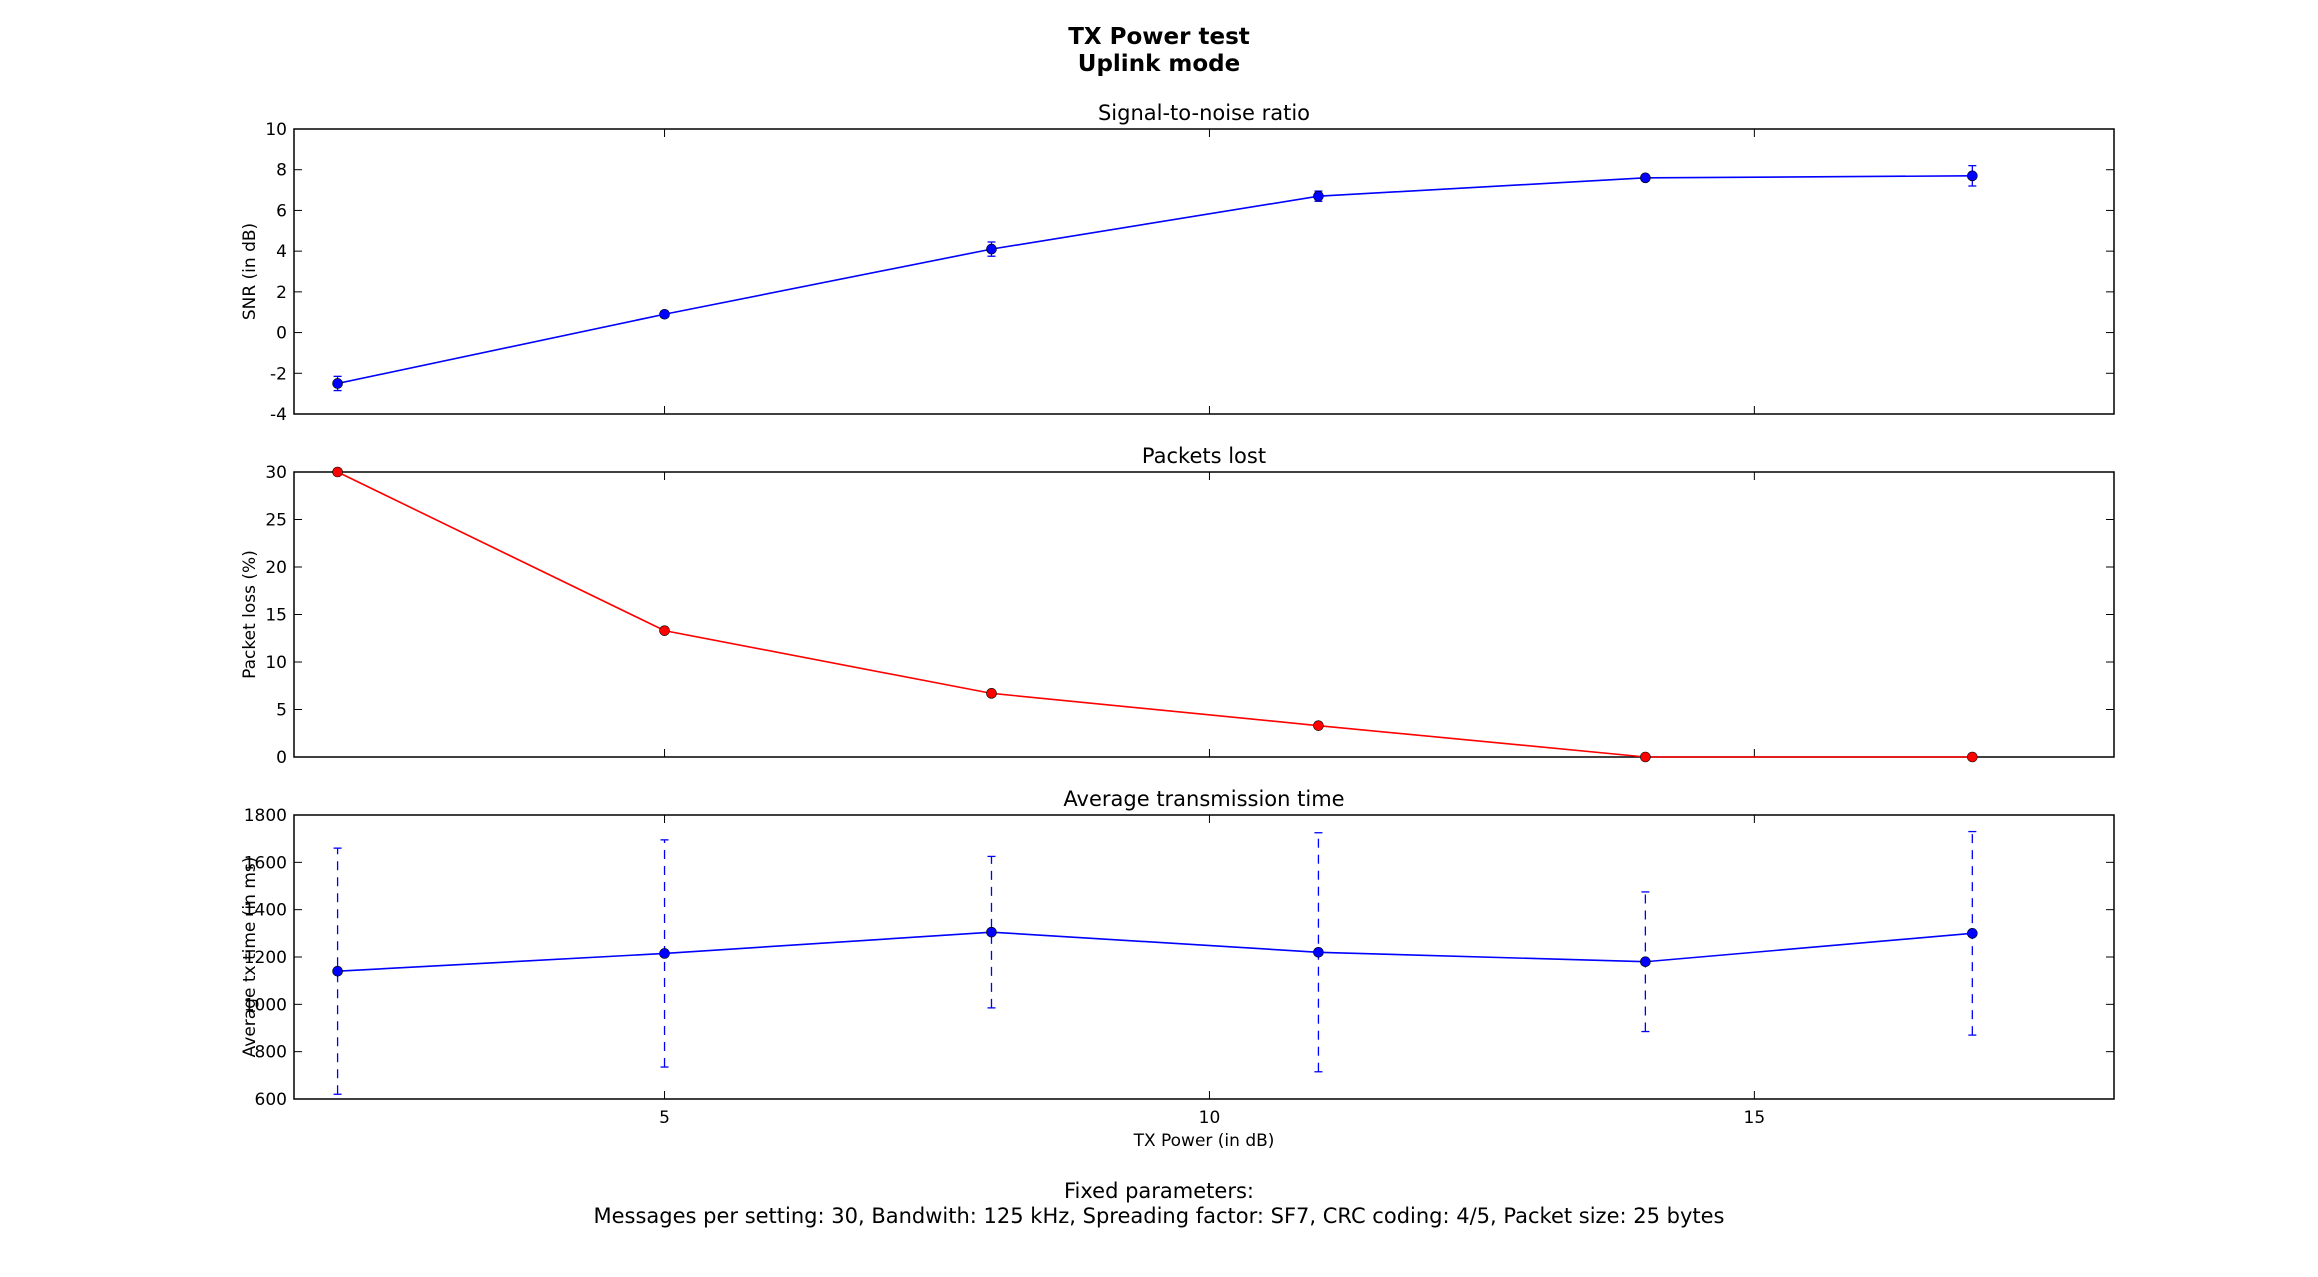  I want to click on y-tick-label: 1200, so click(265, 958).